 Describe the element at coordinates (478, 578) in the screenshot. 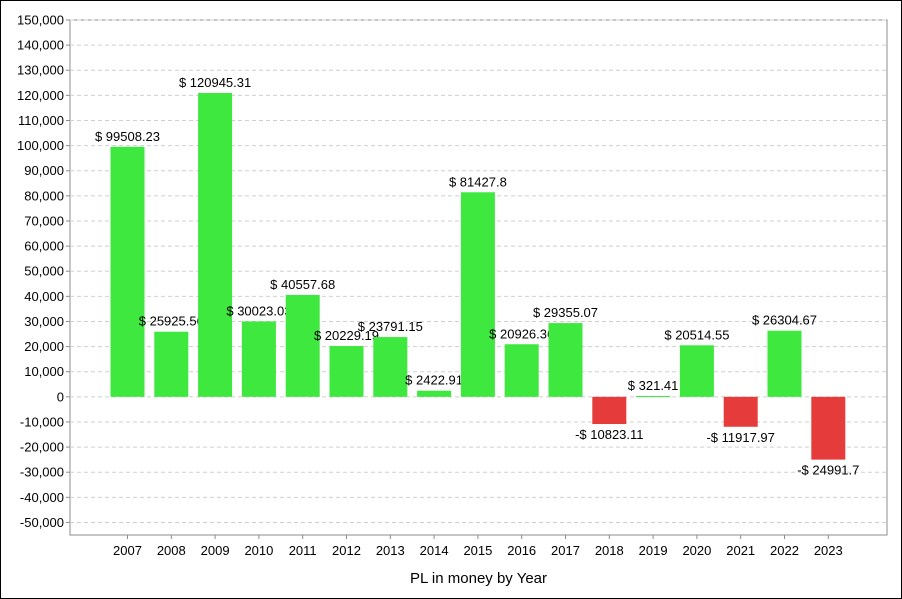

I see `x-axis-title: PL in money by Year` at that location.